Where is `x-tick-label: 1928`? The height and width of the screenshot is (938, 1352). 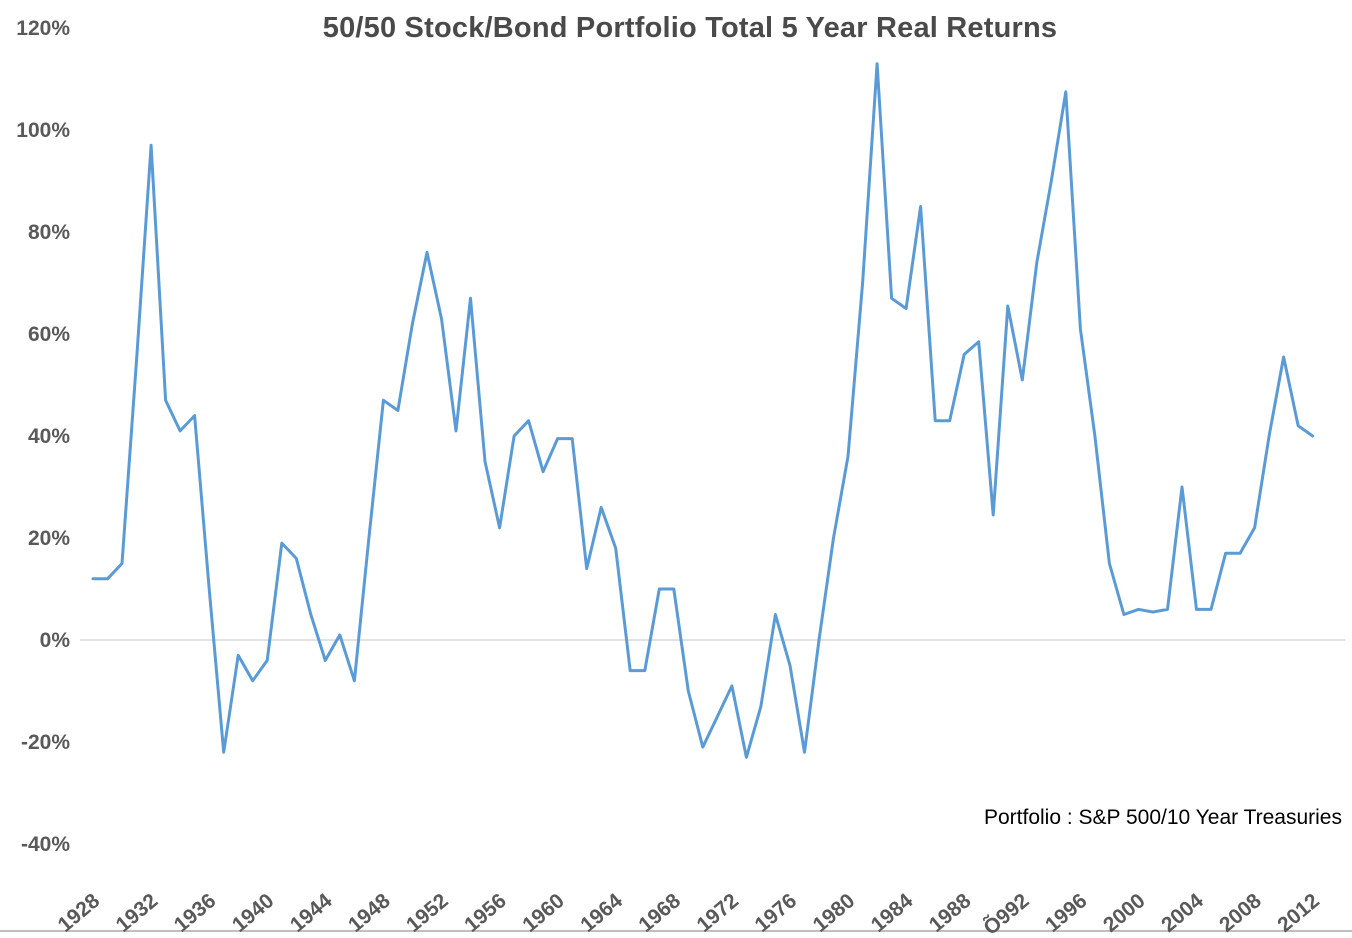
x-tick-label: 1928 is located at coordinates (79, 913).